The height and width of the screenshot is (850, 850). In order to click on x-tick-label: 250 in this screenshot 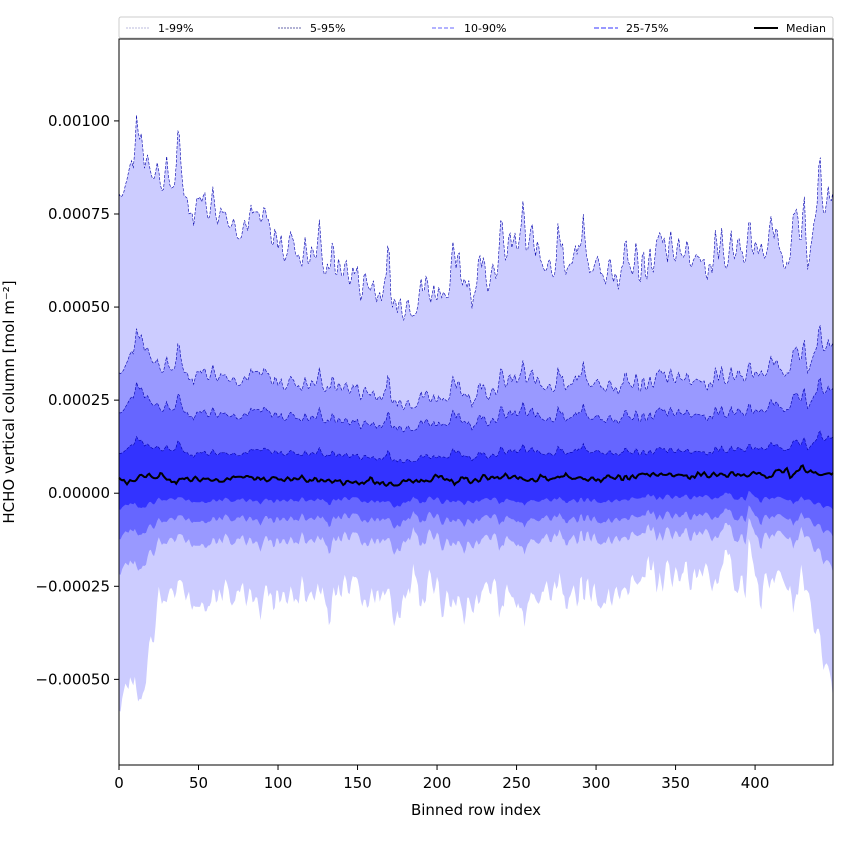, I will do `click(516, 783)`.